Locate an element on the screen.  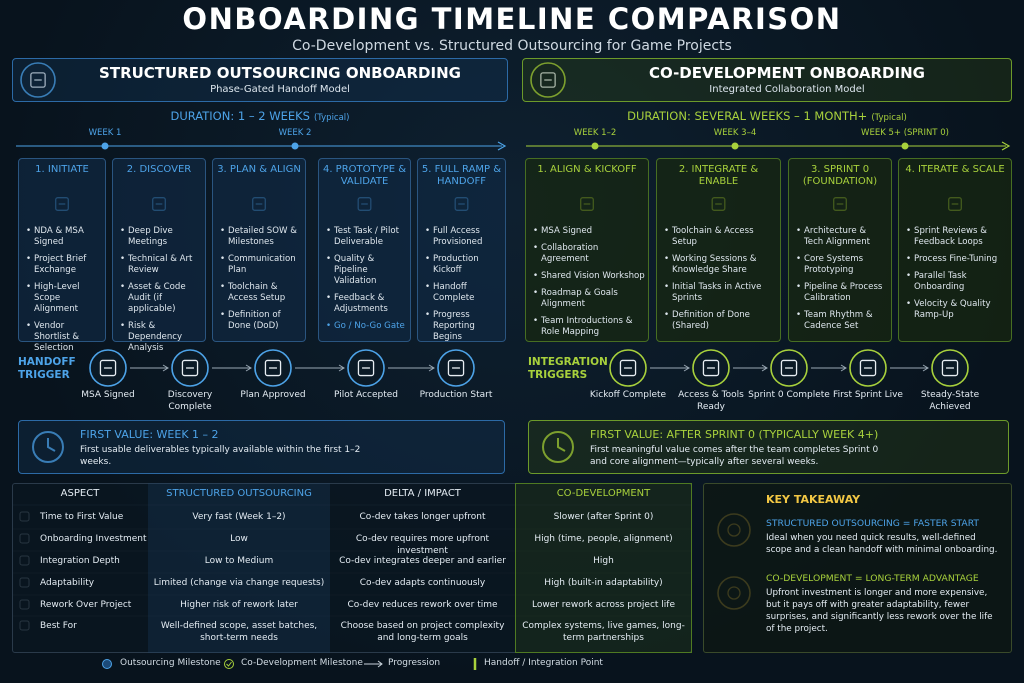
legend-label: Co-Development Milestone is located at coordinates (302, 663).